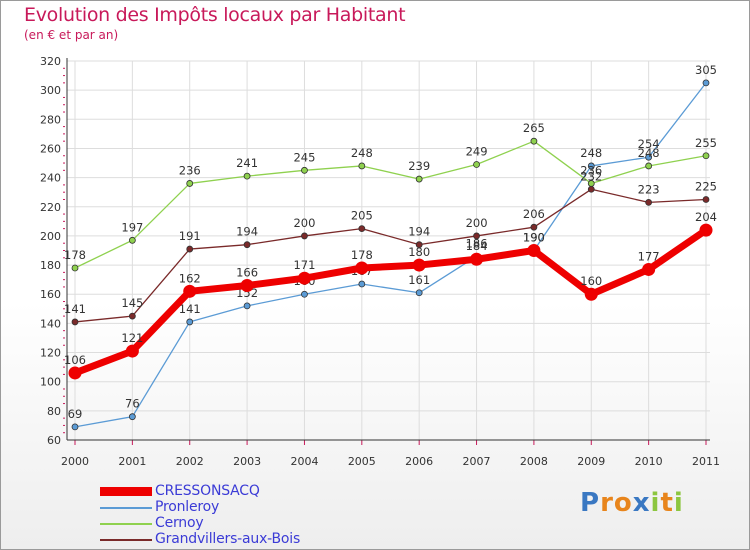 Image resolution: width=750 pixels, height=550 pixels. I want to click on data-label: 239, so click(419, 166).